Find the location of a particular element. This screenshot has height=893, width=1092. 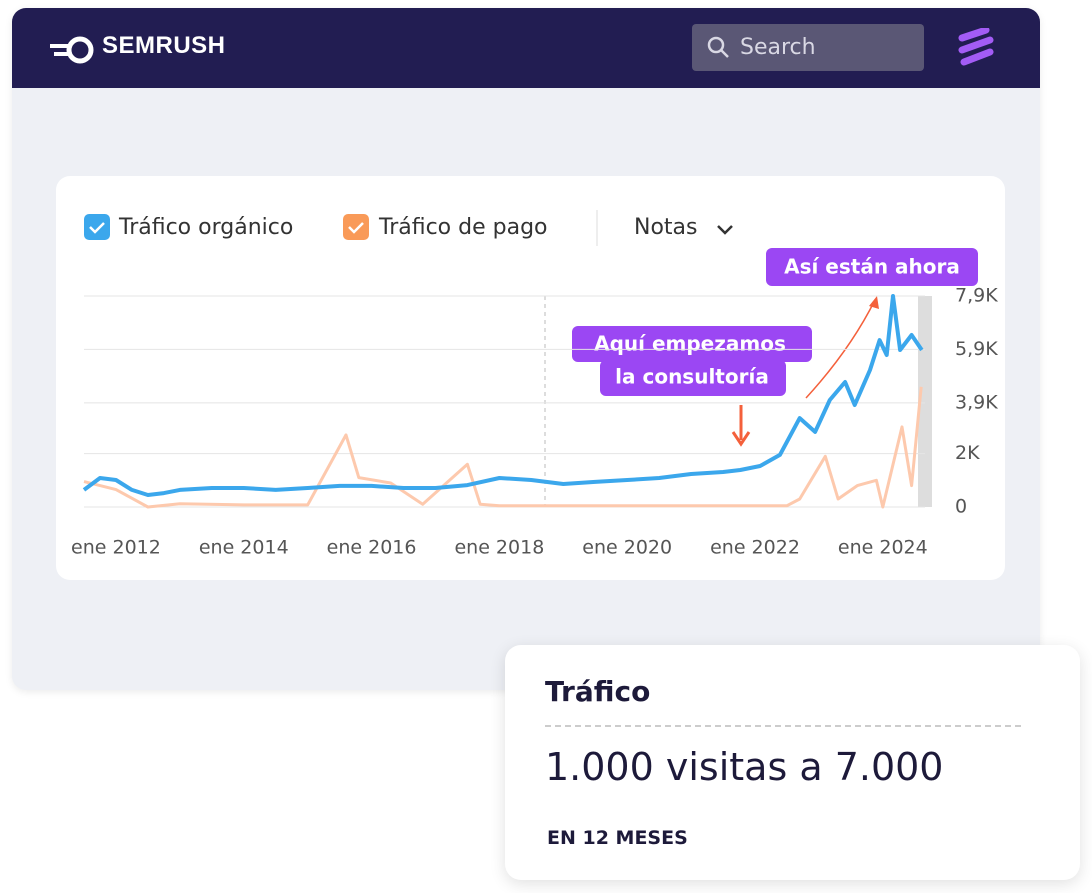

y-tick-label: 2K is located at coordinates (967, 453).